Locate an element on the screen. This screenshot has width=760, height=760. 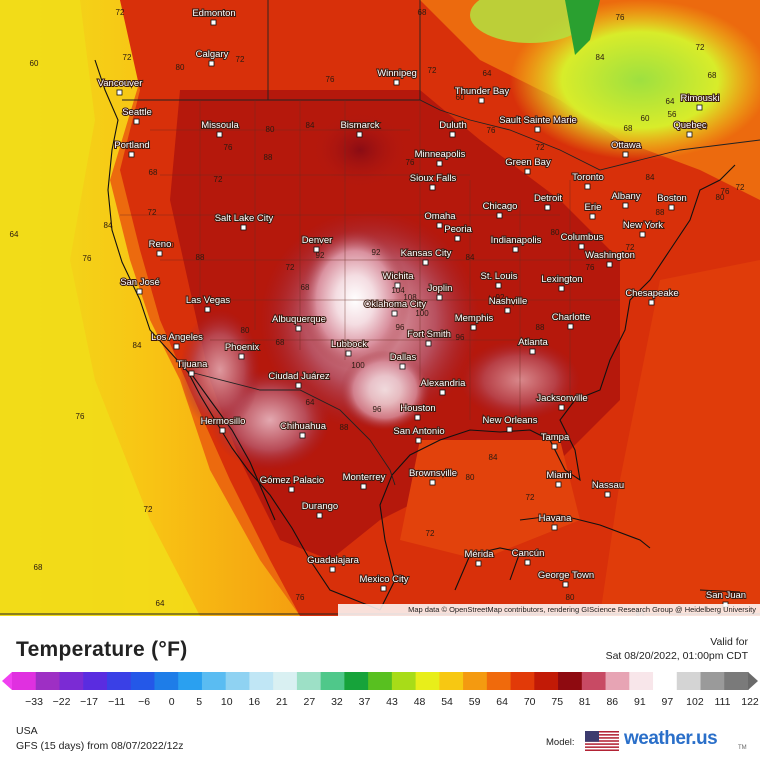
city-mexico-city: Mexico City is located at coordinates (384, 582).